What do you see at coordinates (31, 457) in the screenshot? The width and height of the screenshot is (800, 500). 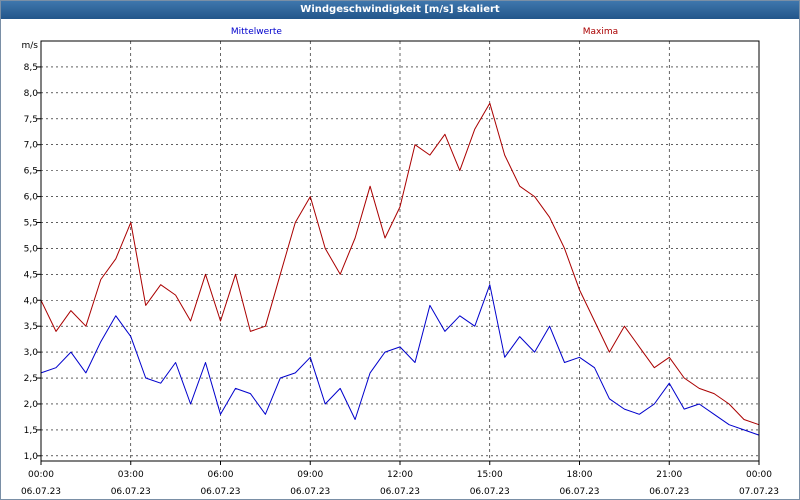 I see `y-tick-label: 1,0` at bounding box center [31, 457].